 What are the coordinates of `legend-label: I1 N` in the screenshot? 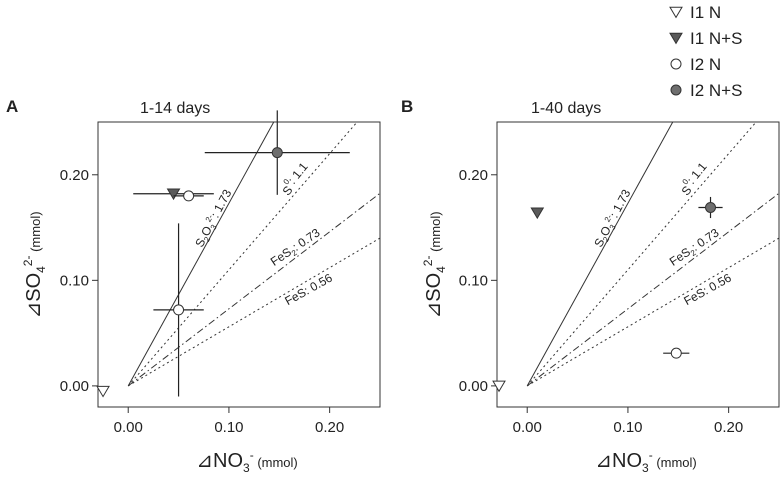 It's located at (705, 12).